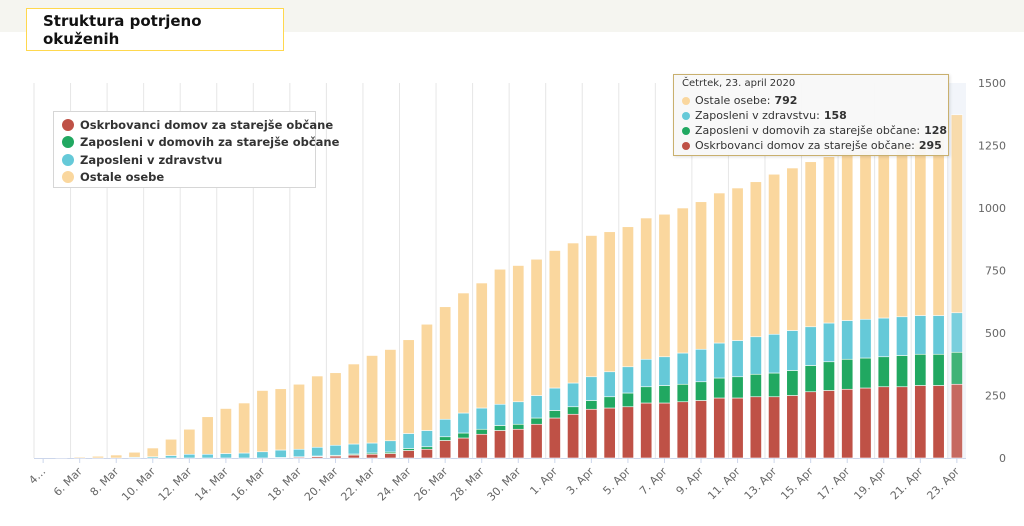 This screenshot has width=1024, height=526. I want to click on legend-item-ostale-osebe: Ostale osebe, so click(188, 178).